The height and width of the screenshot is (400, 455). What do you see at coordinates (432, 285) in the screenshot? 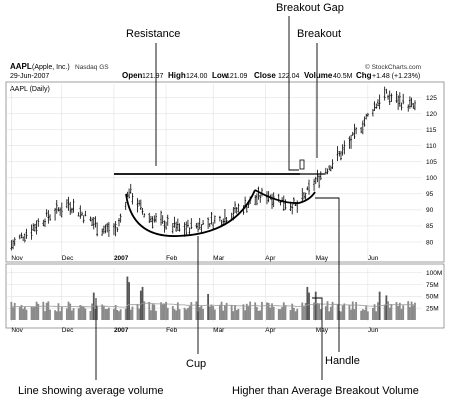
I see `volume-y-tick-75M: 75M` at bounding box center [432, 285].